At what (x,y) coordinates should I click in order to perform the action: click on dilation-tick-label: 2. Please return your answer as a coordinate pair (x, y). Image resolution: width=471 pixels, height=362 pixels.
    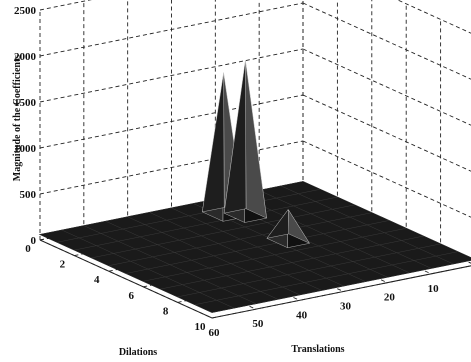
    Looking at the image, I should click on (63, 265).